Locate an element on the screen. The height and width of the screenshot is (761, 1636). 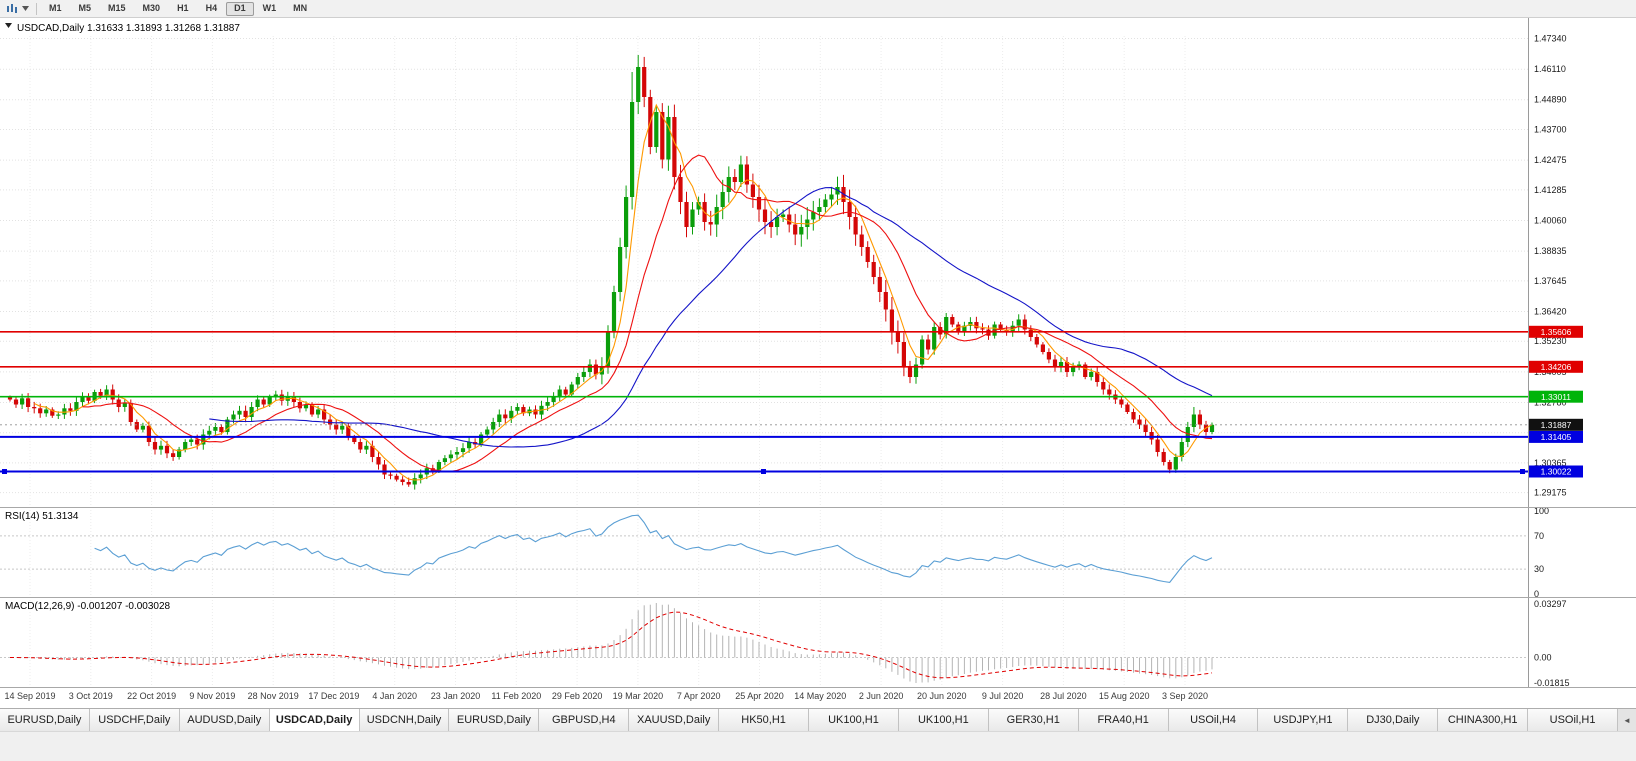
symbol-tab-15-dj30-daily: DJ30,Daily is located at coordinates (1393, 720).